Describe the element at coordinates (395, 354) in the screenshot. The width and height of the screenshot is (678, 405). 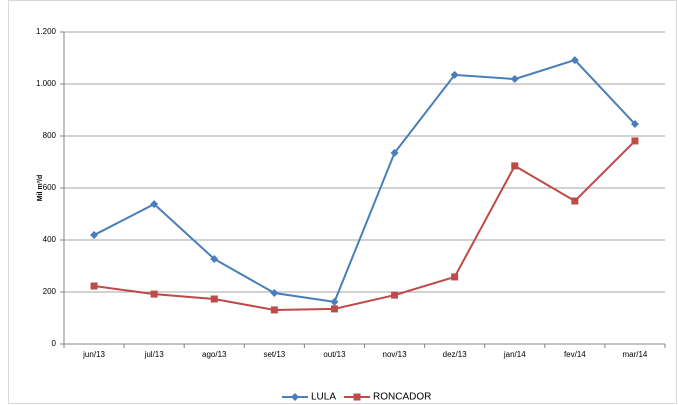
I see `x-tick-label: nov/13` at that location.